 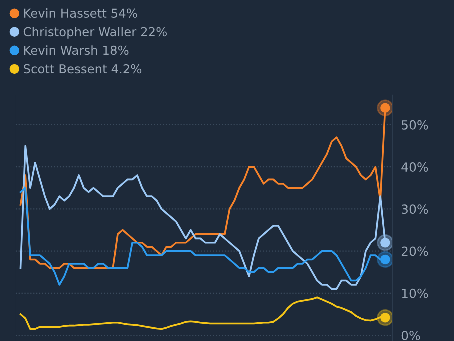 I want to click on y-tick-label: 30%, so click(x=415, y=209).